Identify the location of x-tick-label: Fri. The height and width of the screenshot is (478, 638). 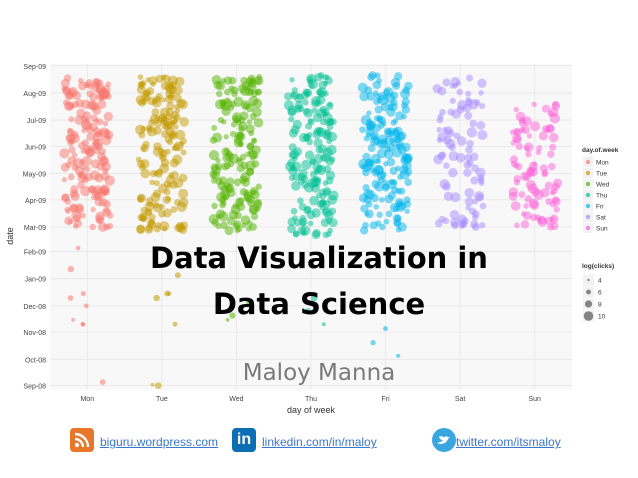
(385, 399).